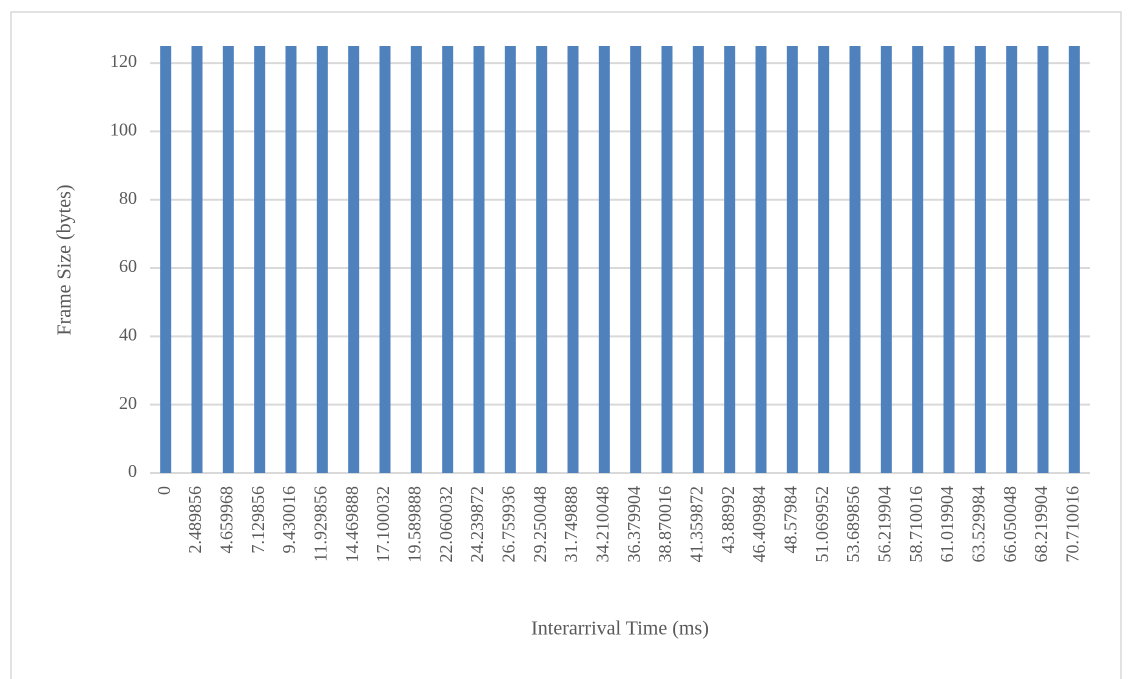  I want to click on x-axis-title: Interarrival Time (ms), so click(620, 629).